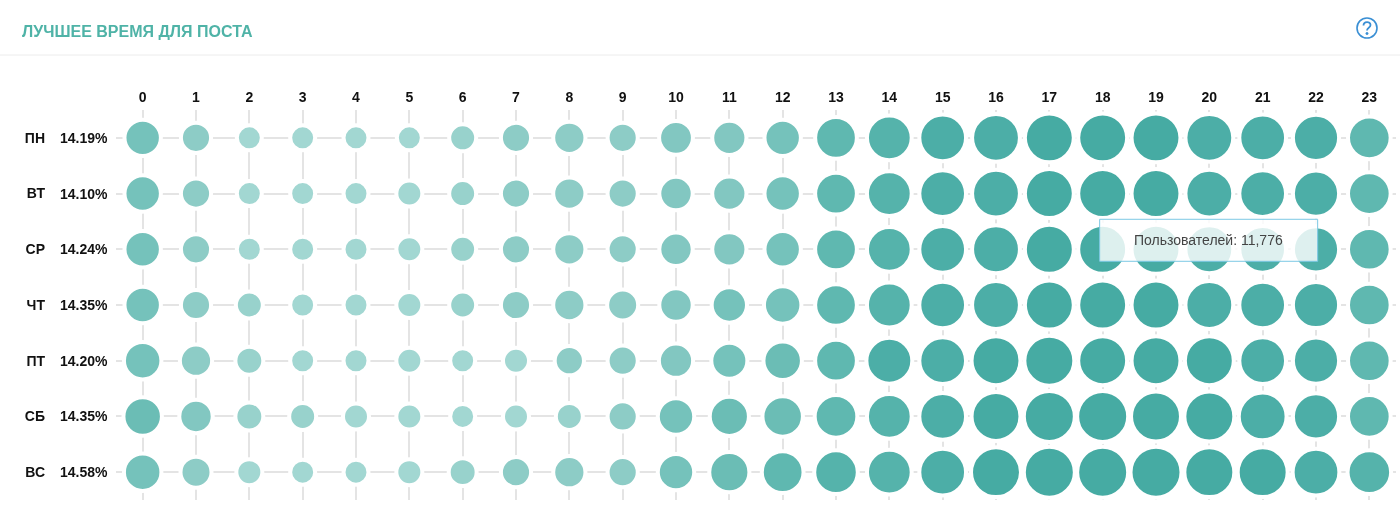 Image resolution: width=1400 pixels, height=528 pixels. What do you see at coordinates (1209, 97) in the screenshot?
I see `x-tick-label: 20` at bounding box center [1209, 97].